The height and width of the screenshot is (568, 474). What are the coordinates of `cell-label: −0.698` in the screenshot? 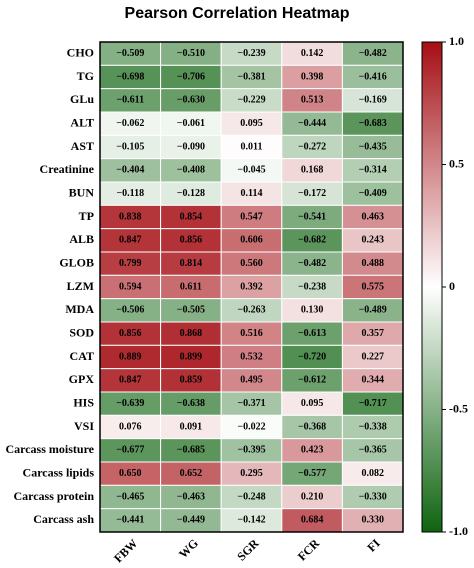 It's located at (130, 76).